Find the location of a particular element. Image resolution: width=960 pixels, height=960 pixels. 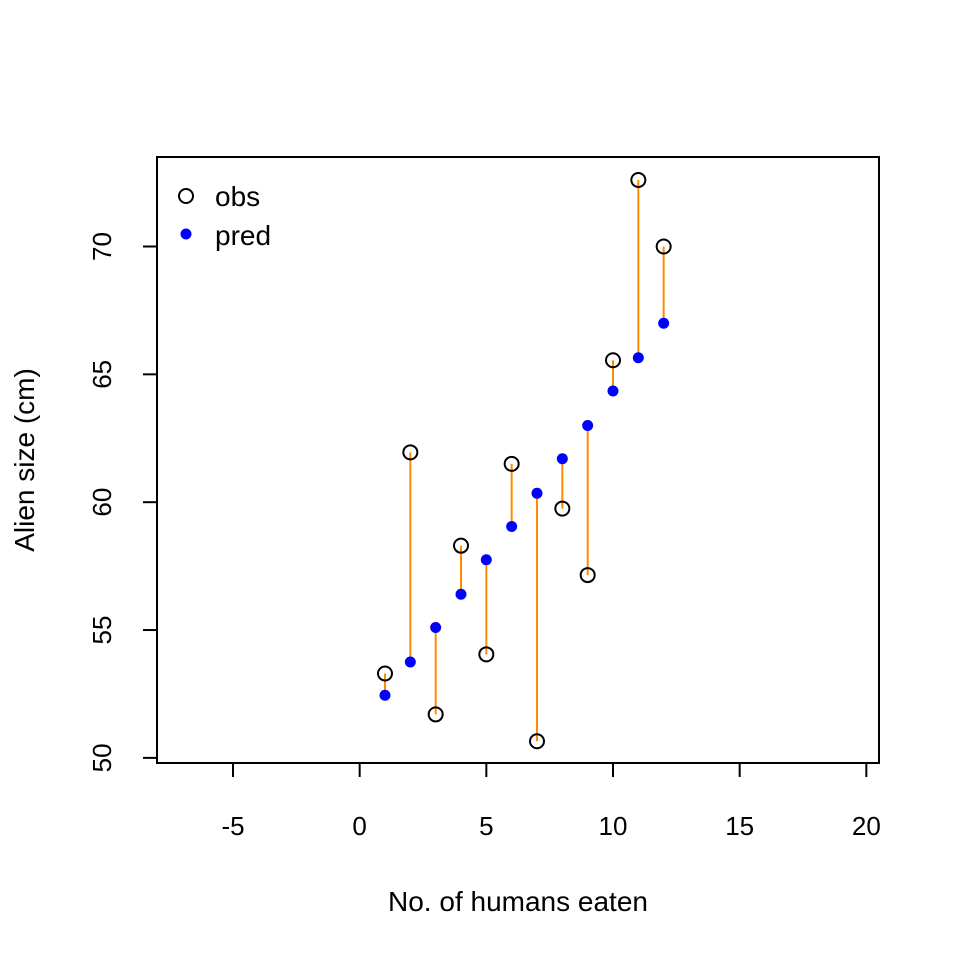

x-axis: -5 0 5 10 15 20 is located at coordinates (551, 801).